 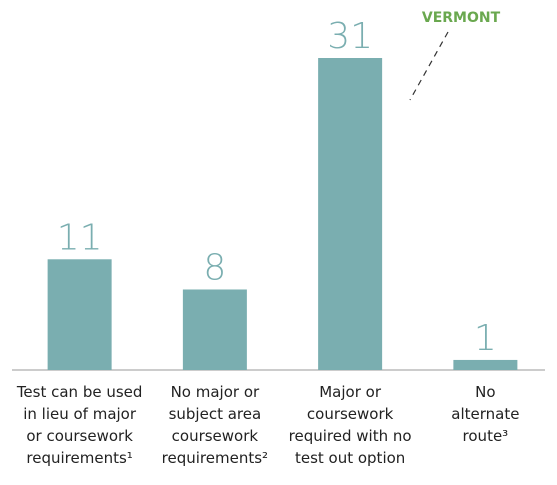 What do you see at coordinates (214, 267) in the screenshot?
I see `value-label: 8` at bounding box center [214, 267].